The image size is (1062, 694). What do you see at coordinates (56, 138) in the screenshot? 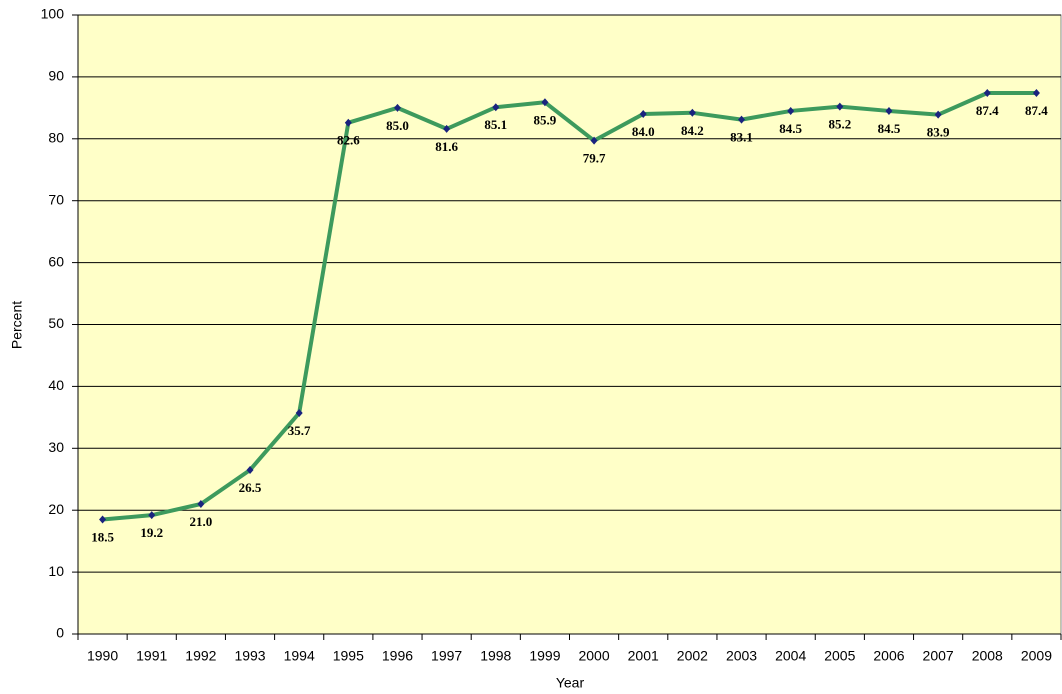
I see `y-tick-label: 80` at bounding box center [56, 138].